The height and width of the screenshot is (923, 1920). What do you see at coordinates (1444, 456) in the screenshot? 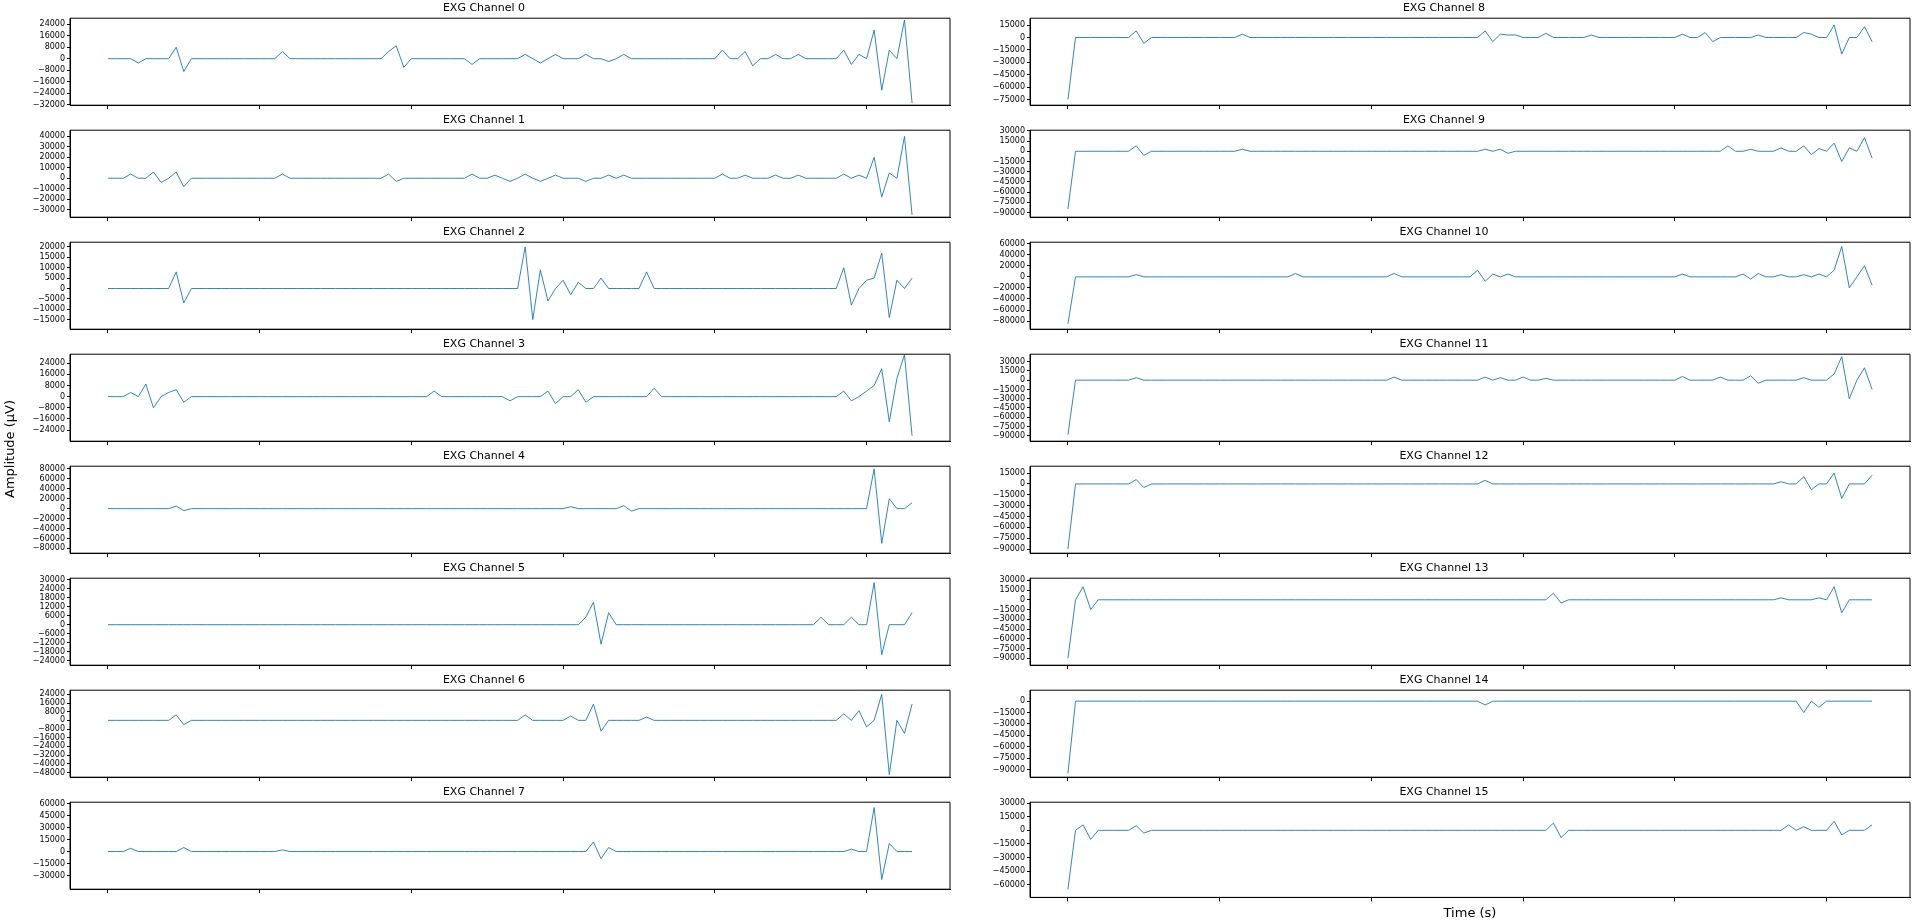
I see `chart-title: EXG Channel 12` at bounding box center [1444, 456].